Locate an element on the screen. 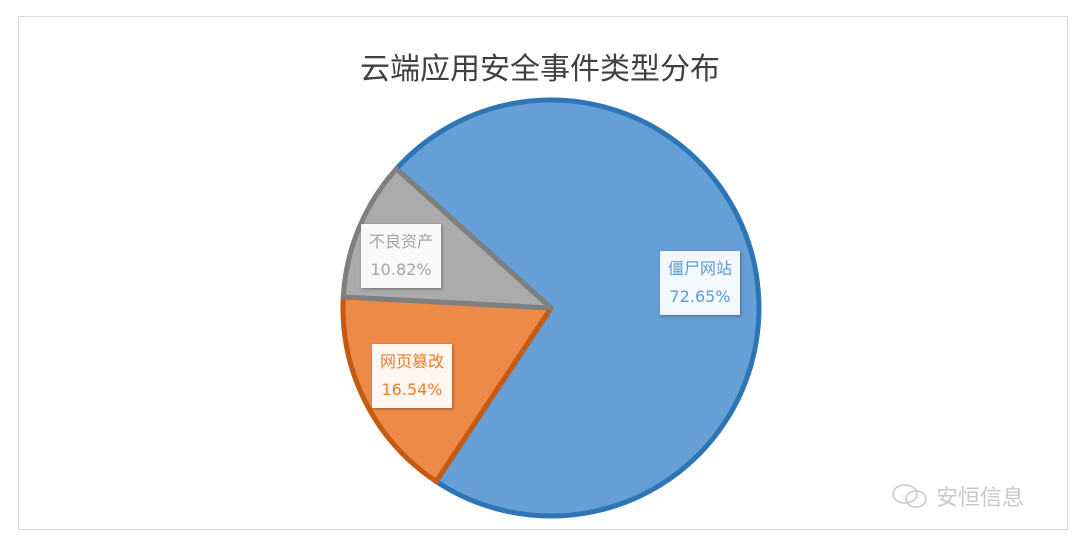  slice-data-label: 不良资产 10.82% is located at coordinates (401, 256).